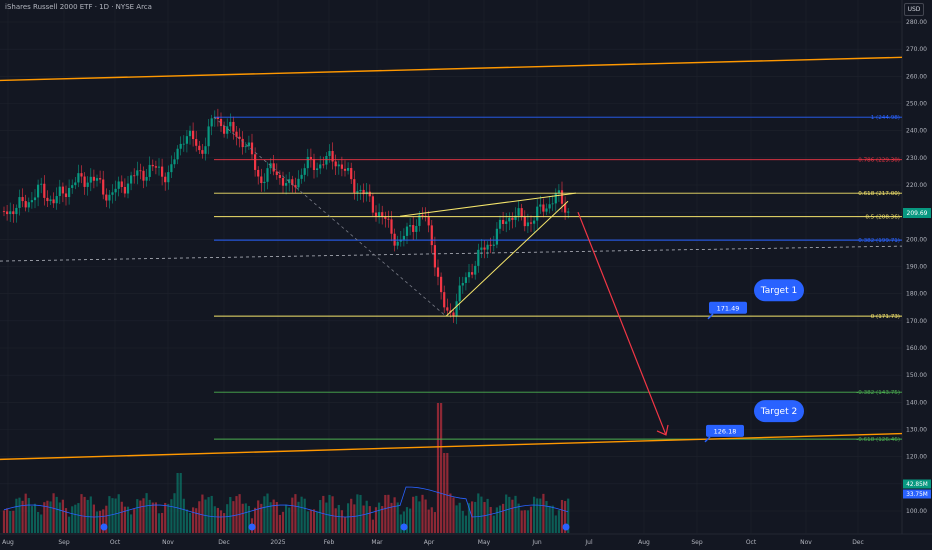  Describe the element at coordinates (622, 323) in the screenshot. I see `target-arrow-line` at that location.